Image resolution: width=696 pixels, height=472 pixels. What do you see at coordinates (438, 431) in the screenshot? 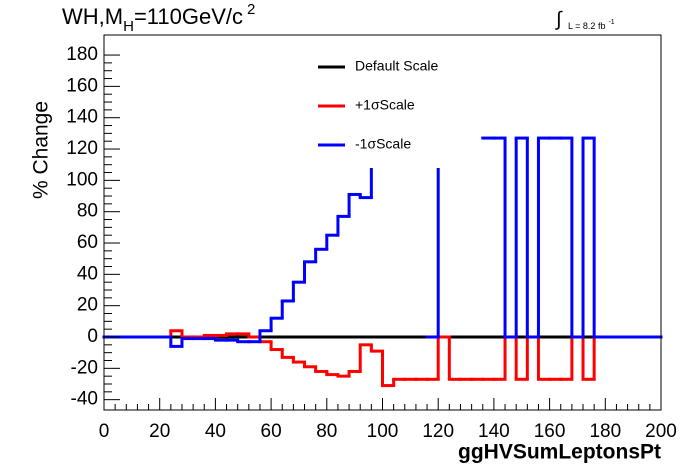
I see `x-tick-label: 120` at bounding box center [438, 431].